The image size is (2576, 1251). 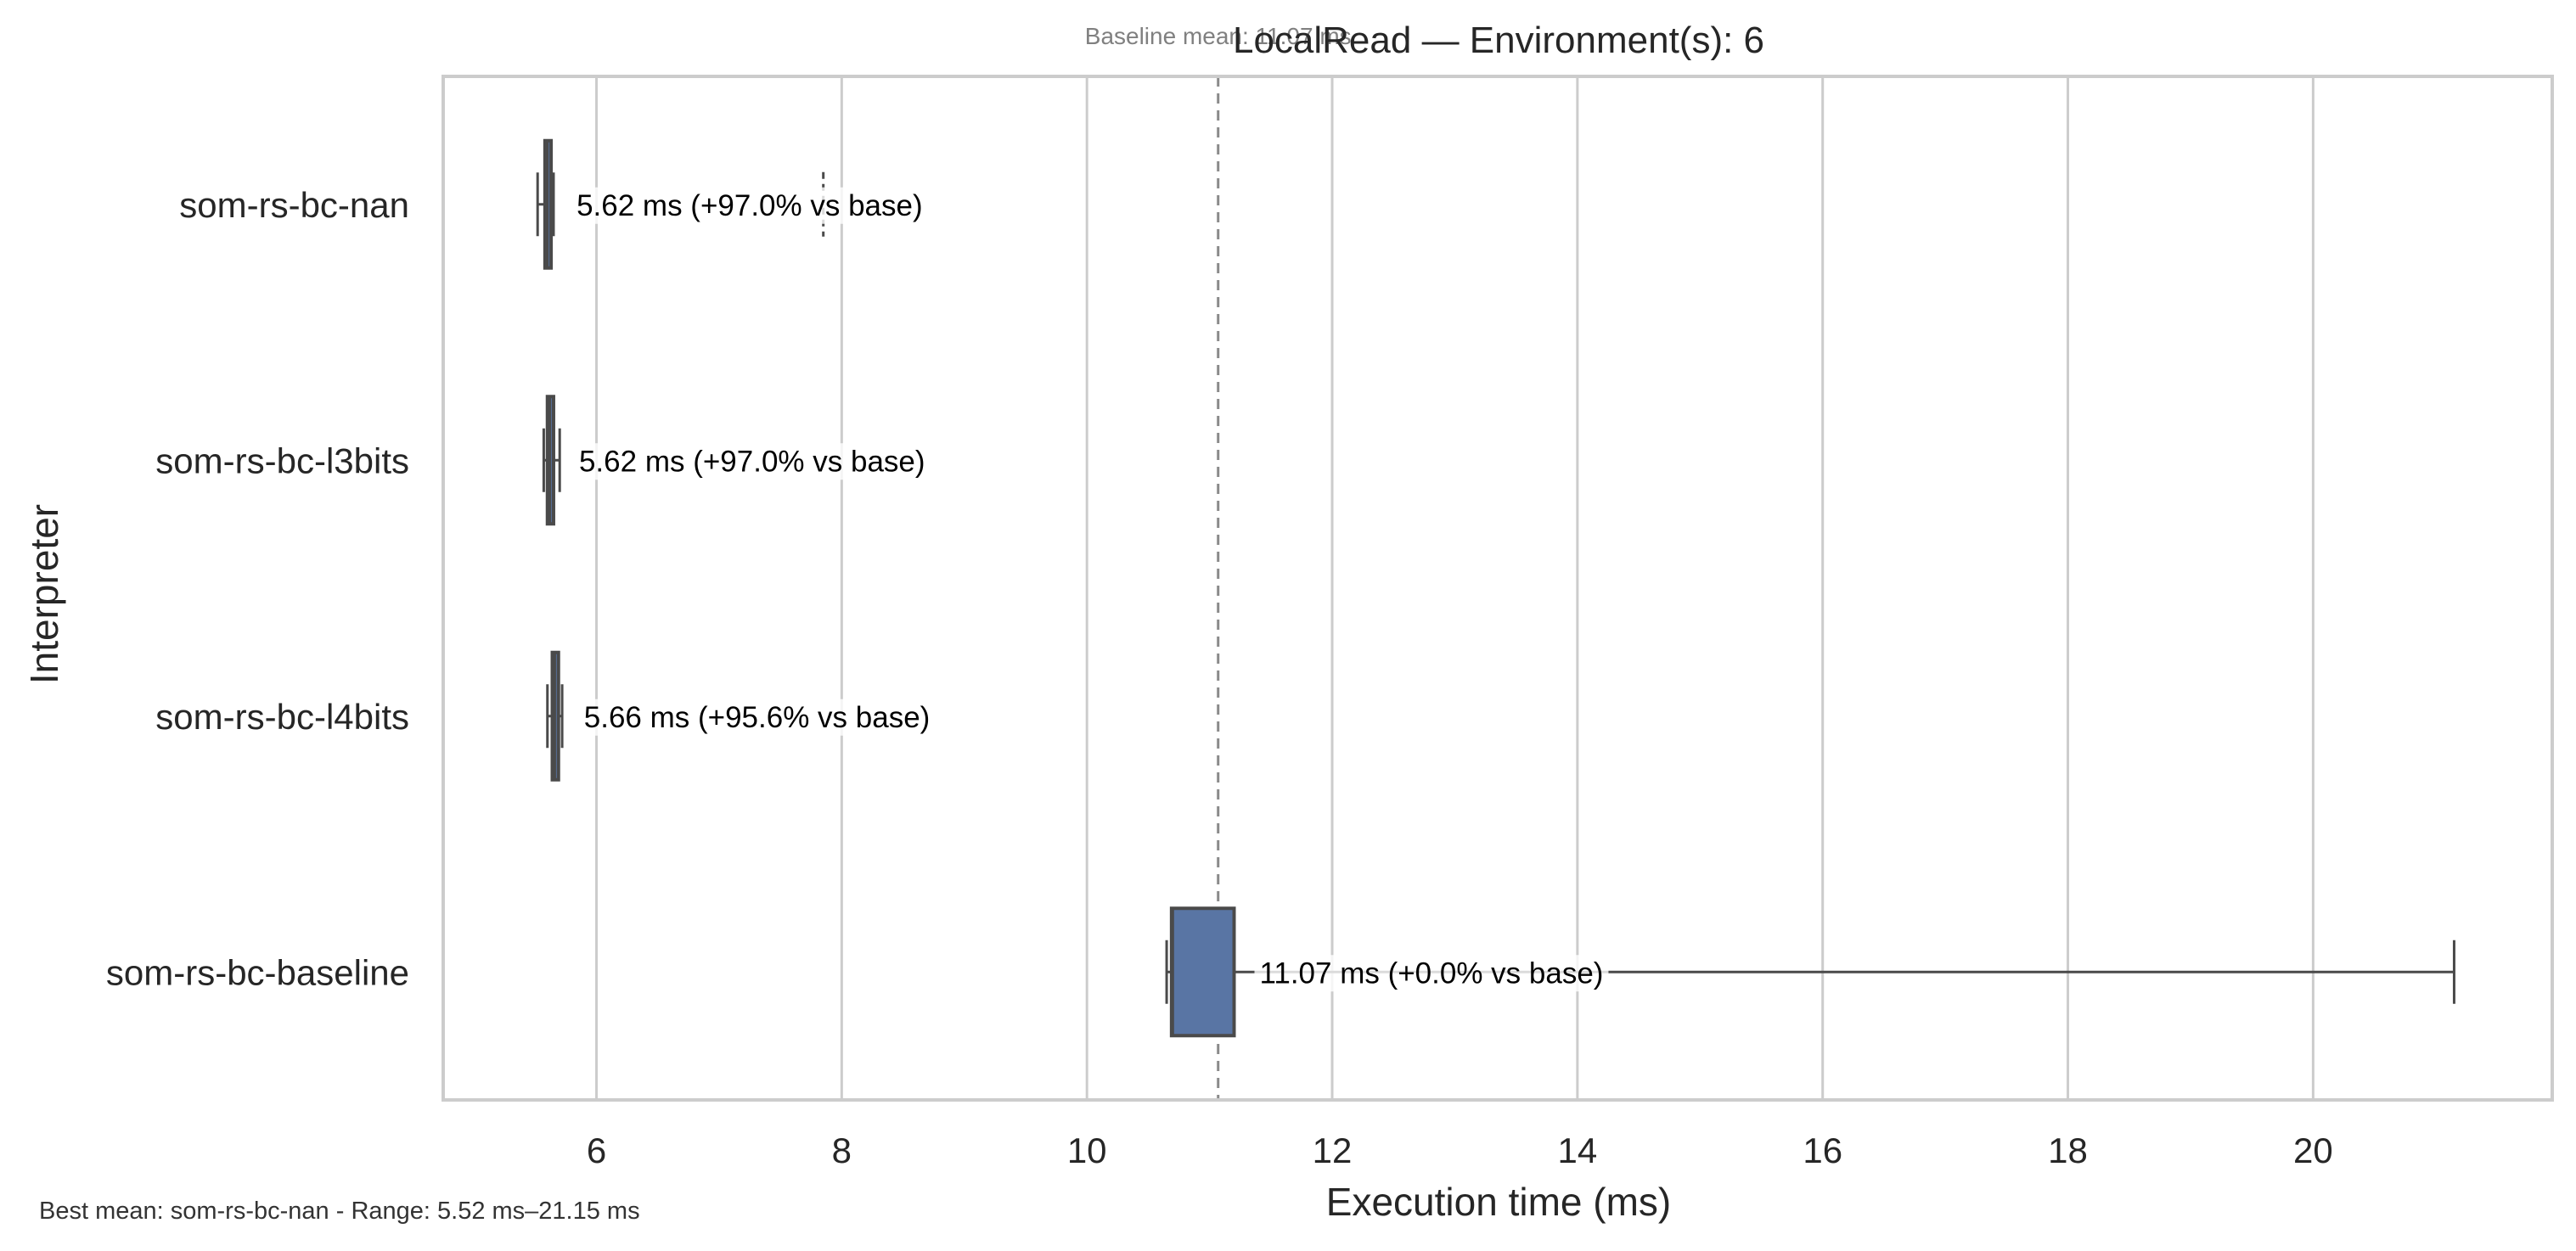 I want to click on x-tick-label: 18, so click(x=2068, y=1150).